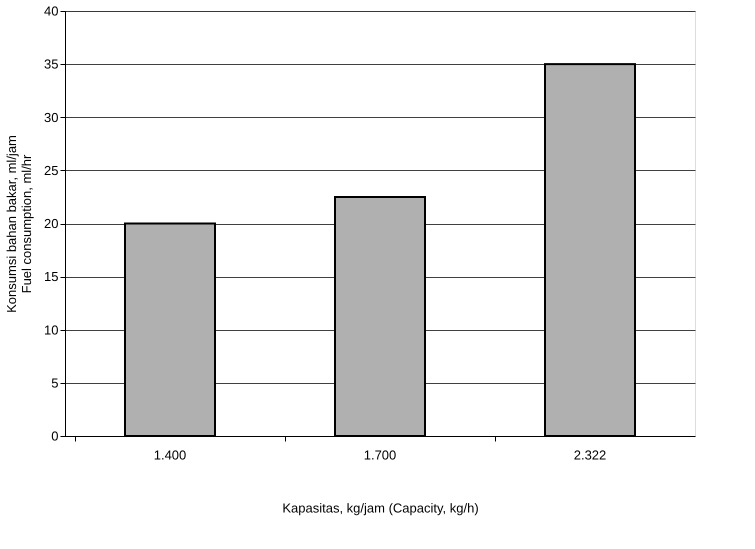 This screenshot has width=755, height=549. I want to click on y-tick-label: 5, so click(54, 382).